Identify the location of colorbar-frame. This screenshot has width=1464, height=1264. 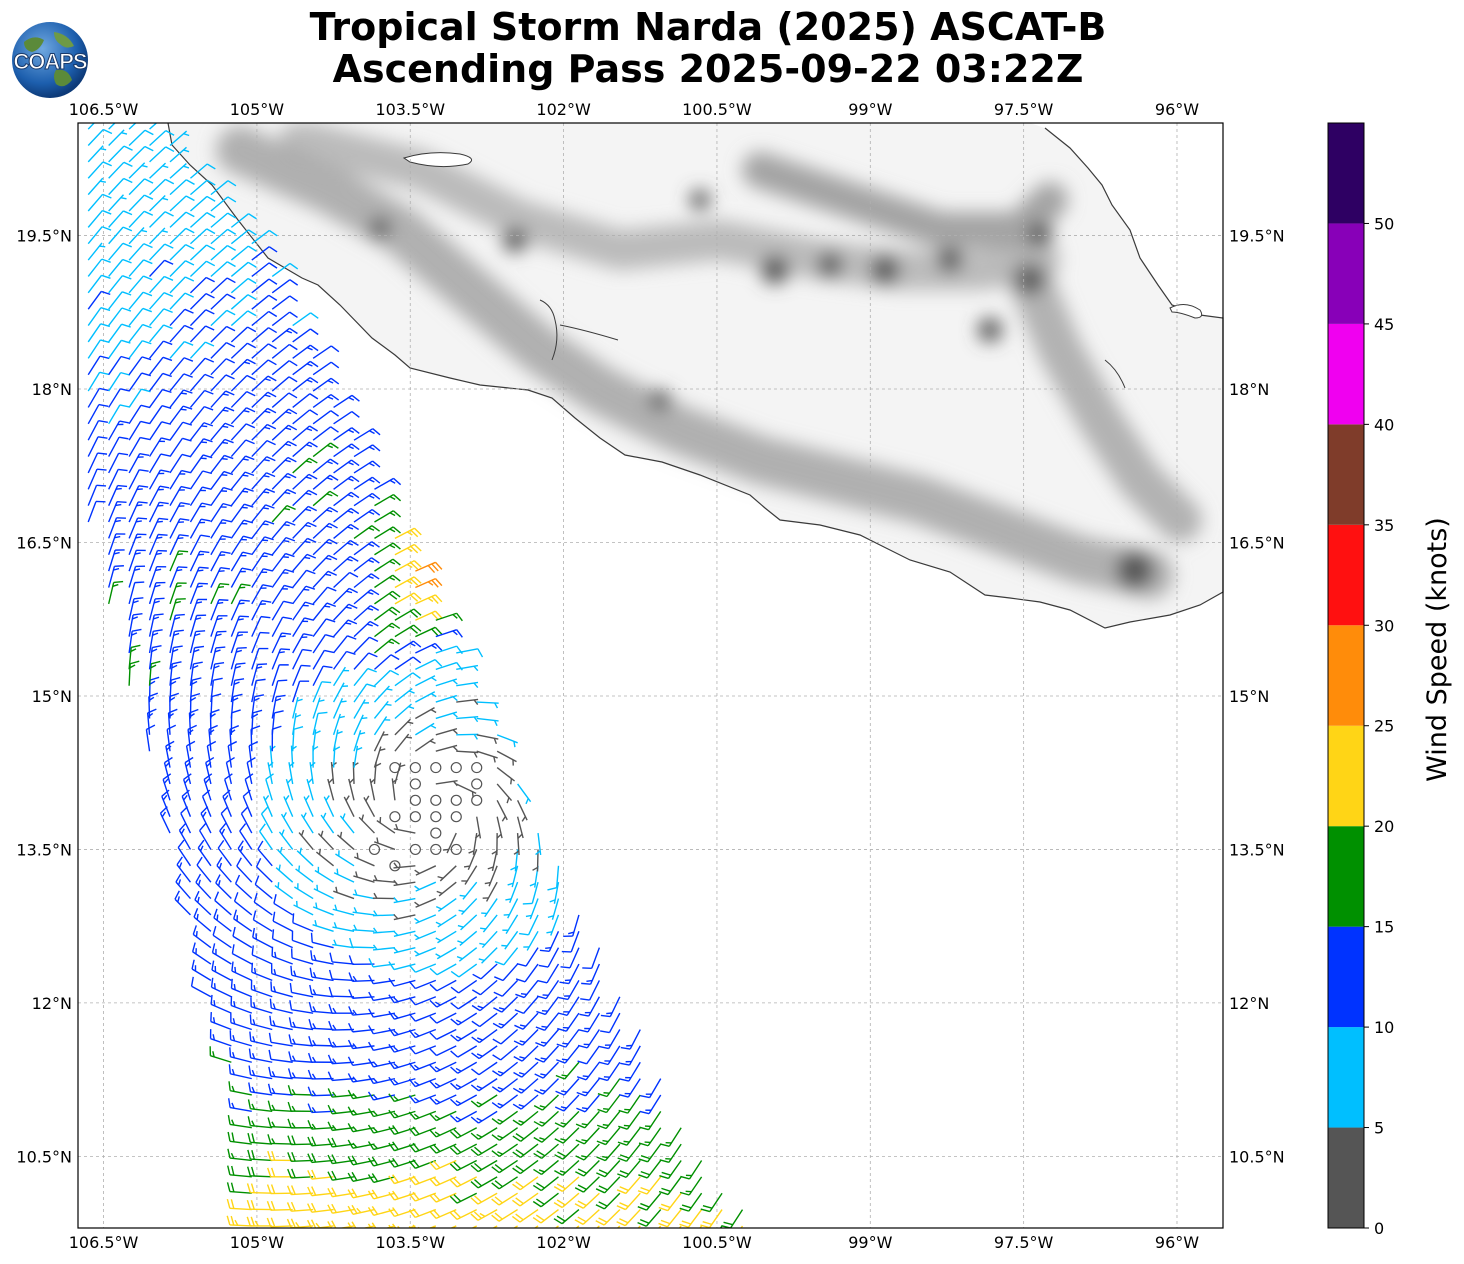
(1346, 675).